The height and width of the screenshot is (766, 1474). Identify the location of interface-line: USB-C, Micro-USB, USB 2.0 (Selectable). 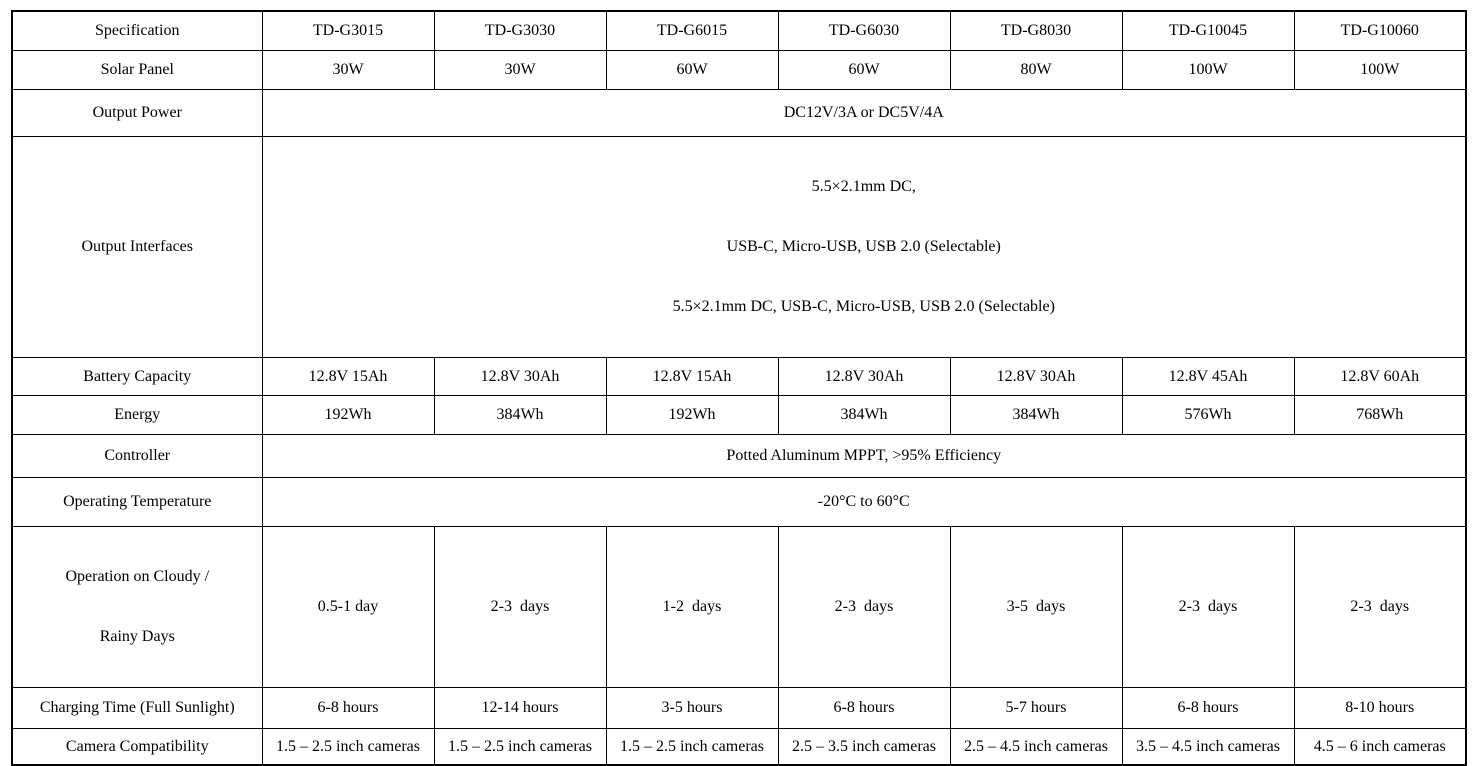
(863, 246).